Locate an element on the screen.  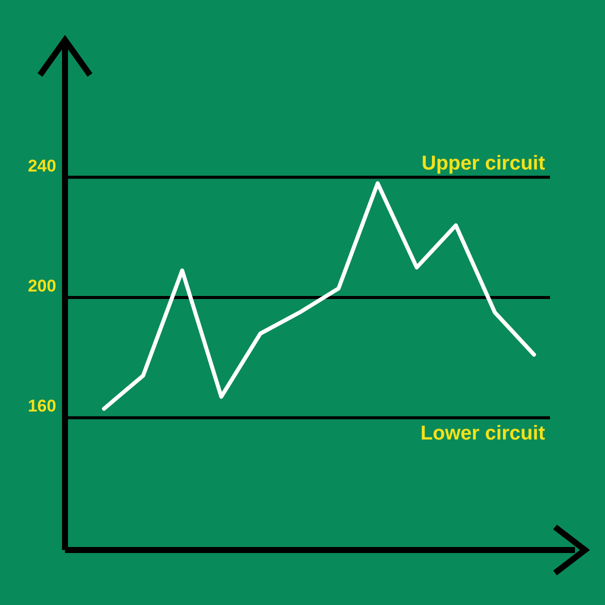
ref-line-label: Upper circuit is located at coordinates (484, 163).